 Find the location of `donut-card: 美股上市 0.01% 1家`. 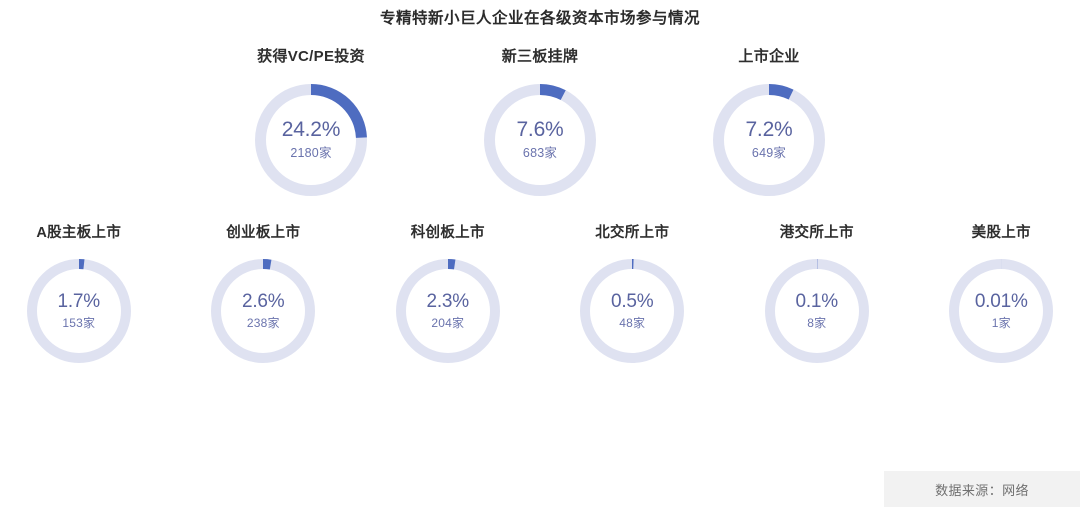

donut-card: 美股上市 0.01% 1家 is located at coordinates (1001, 293).